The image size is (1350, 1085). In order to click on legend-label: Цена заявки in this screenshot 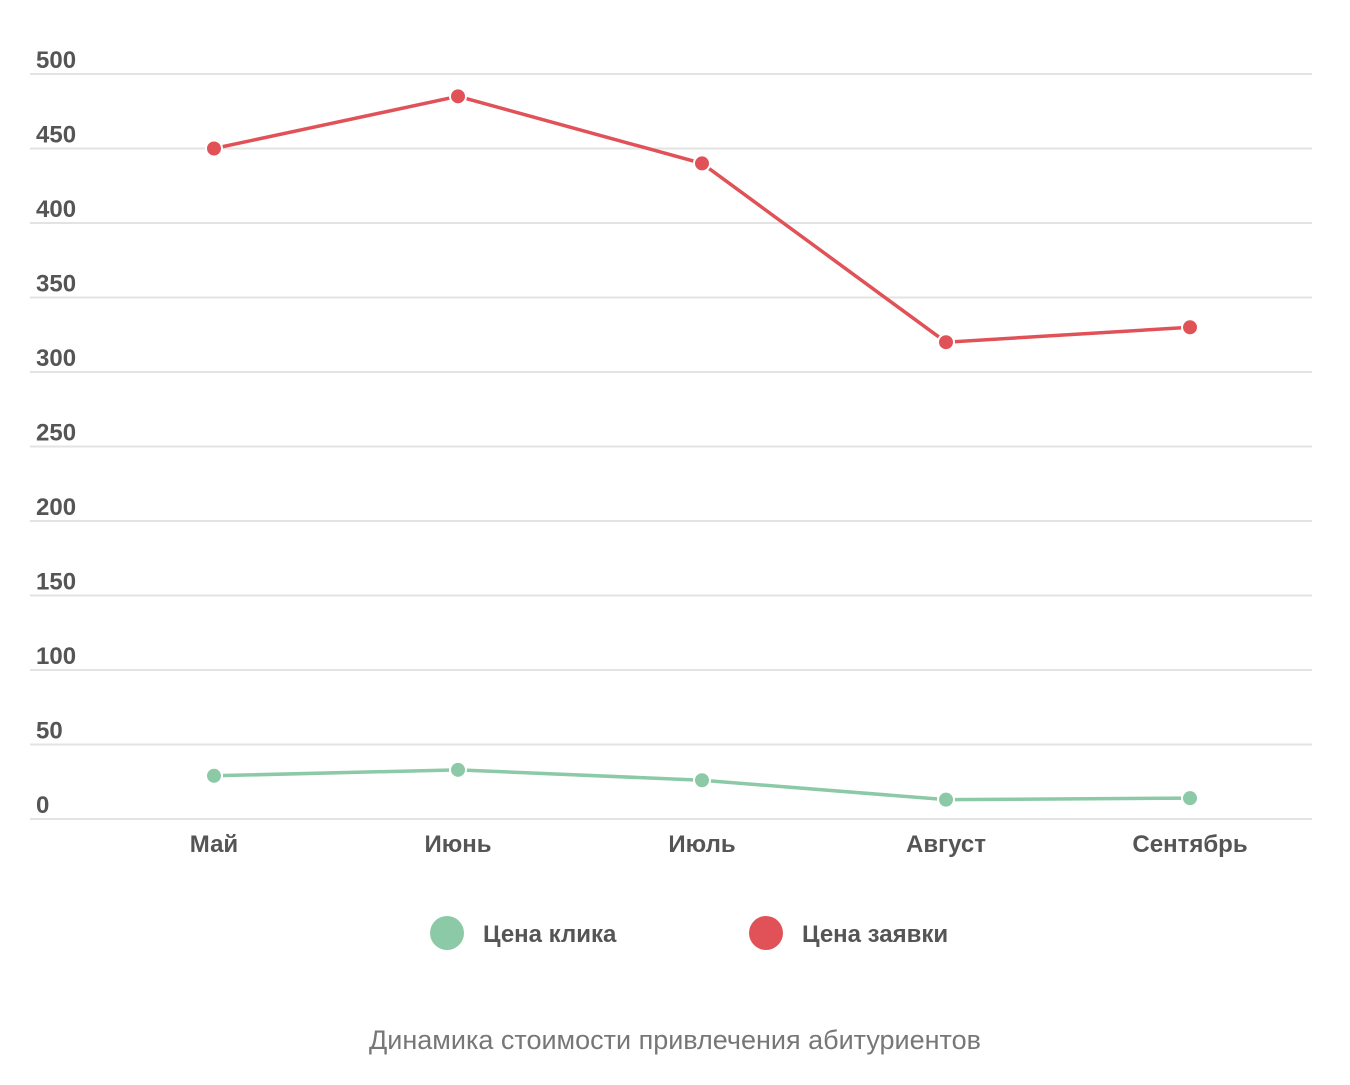, I will do `click(875, 934)`.